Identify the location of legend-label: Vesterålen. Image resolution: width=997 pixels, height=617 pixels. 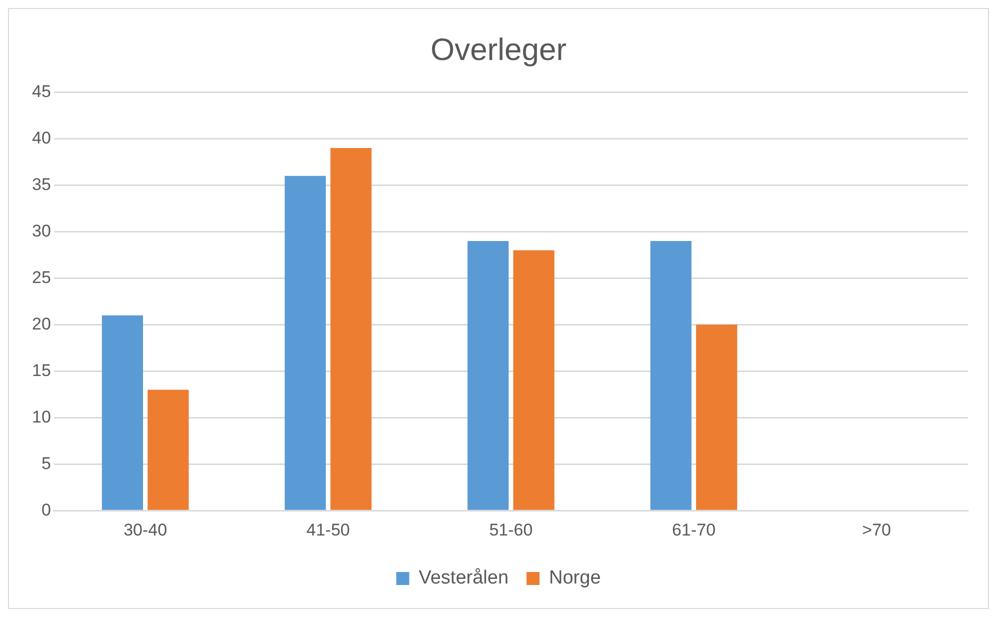
(463, 578).